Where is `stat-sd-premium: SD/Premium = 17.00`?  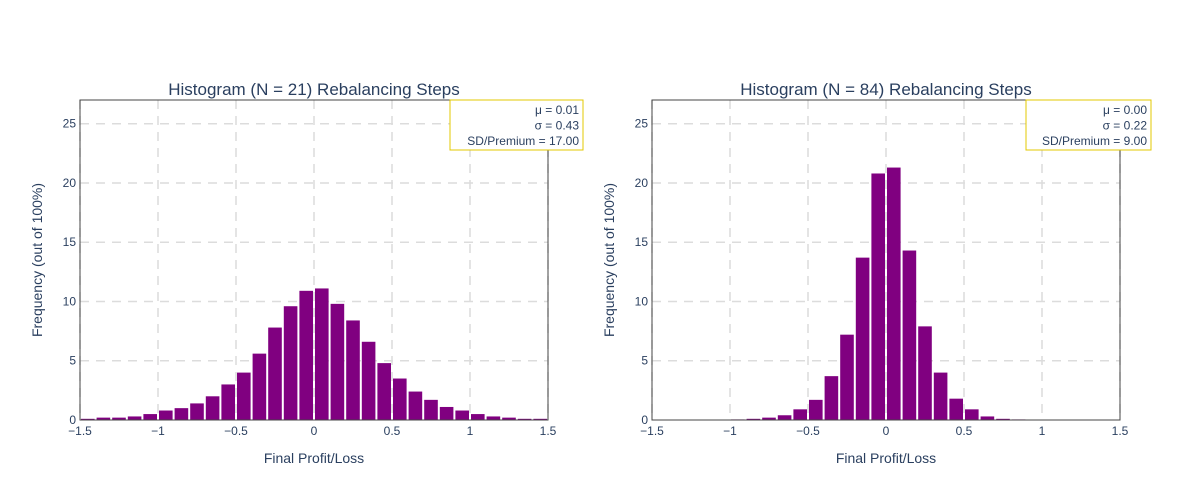
stat-sd-premium: SD/Premium = 17.00 is located at coordinates (523, 141).